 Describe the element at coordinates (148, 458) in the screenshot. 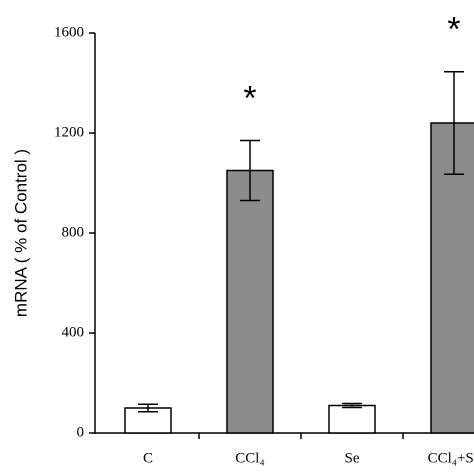

I see `x-tick-label: C` at that location.